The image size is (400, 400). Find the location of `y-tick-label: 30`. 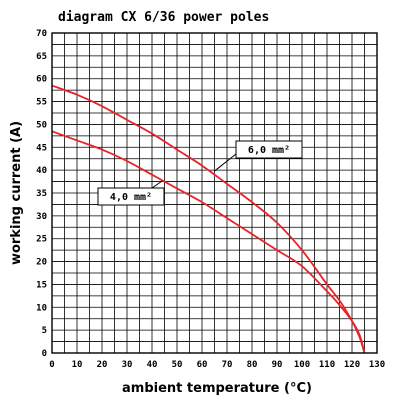

y-tick-label: 30 is located at coordinates (41, 217).